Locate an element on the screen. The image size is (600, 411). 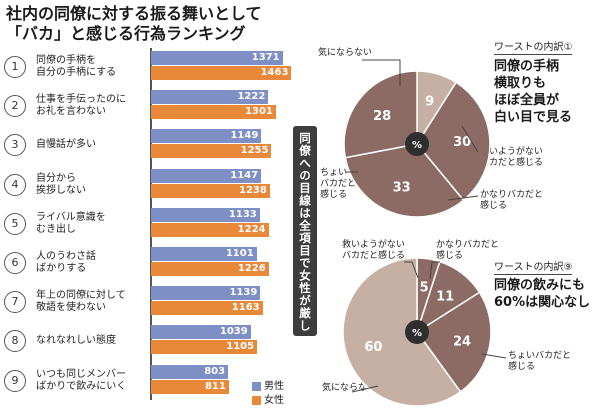
pie1-headline-line: 同僚の手柄 is located at coordinates (527, 66).